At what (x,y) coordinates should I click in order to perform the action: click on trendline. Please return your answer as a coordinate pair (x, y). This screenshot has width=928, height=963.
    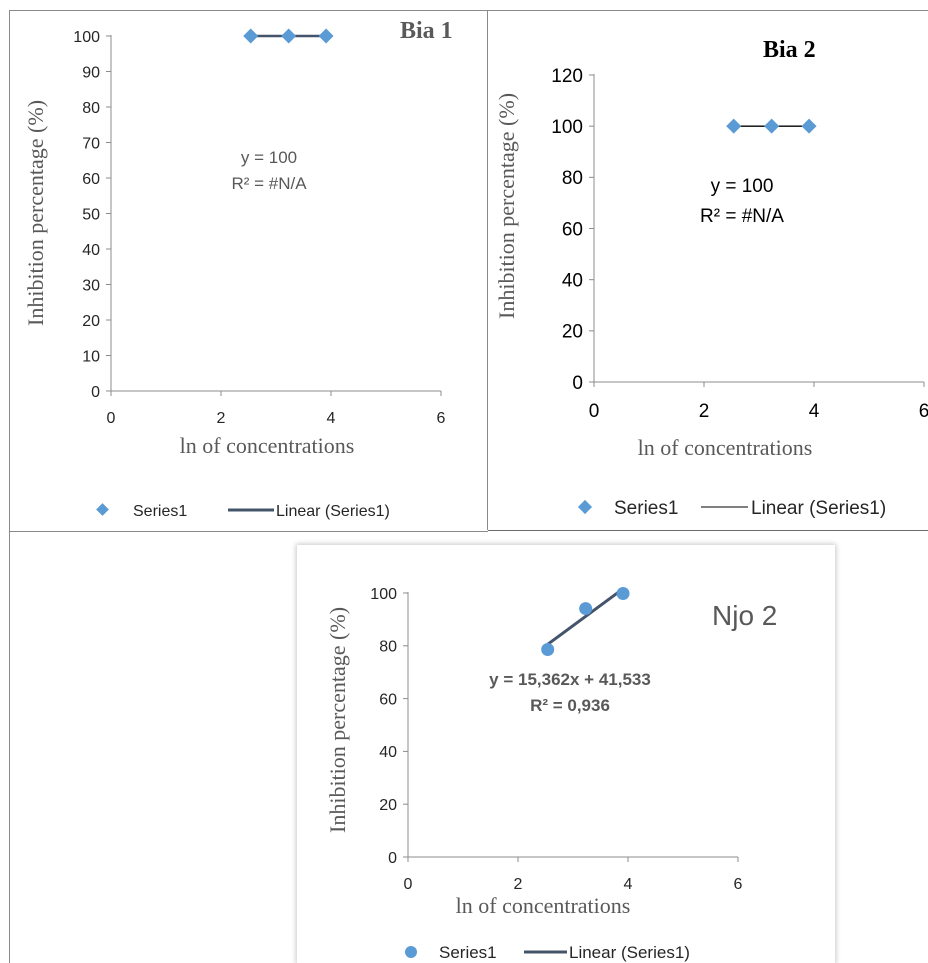
    Looking at the image, I should click on (585, 616).